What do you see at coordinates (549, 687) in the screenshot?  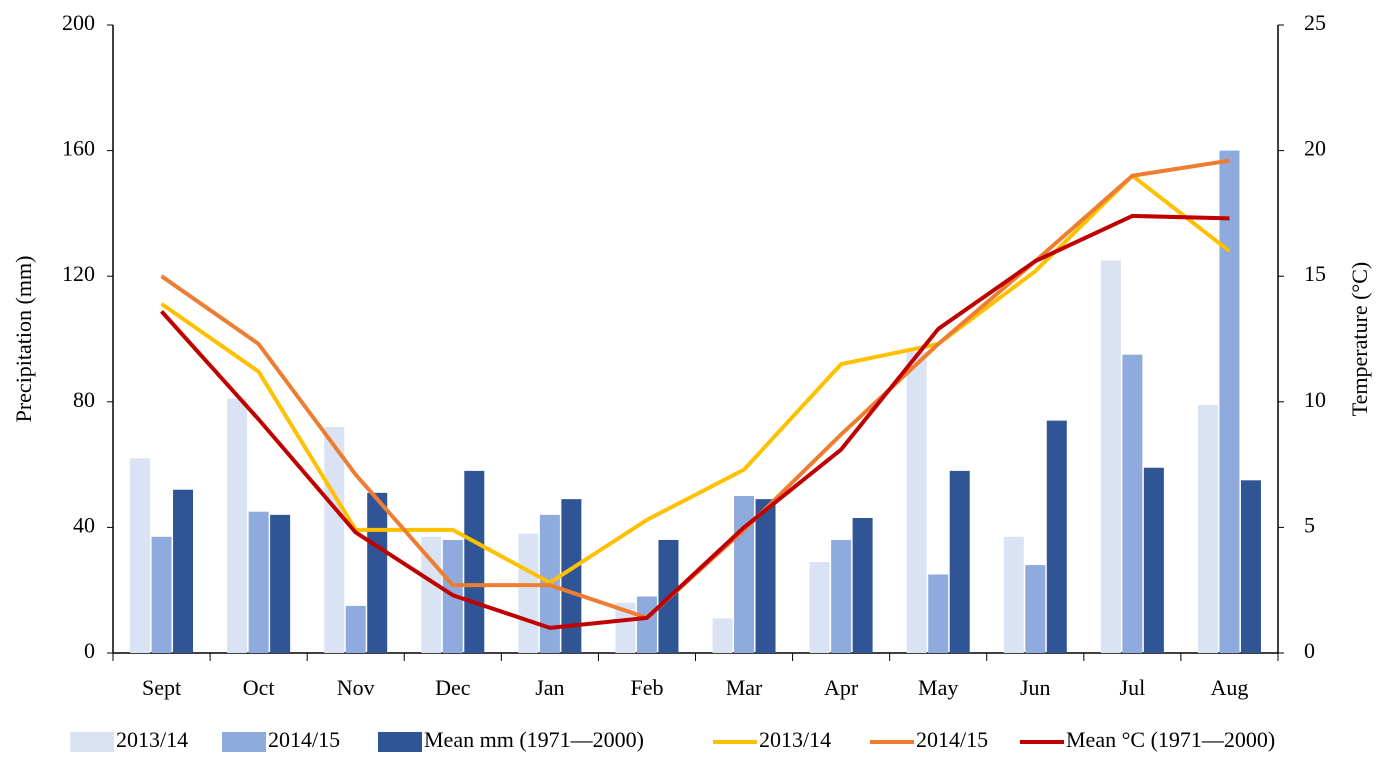 I see `x-tick-label: Jan` at bounding box center [549, 687].